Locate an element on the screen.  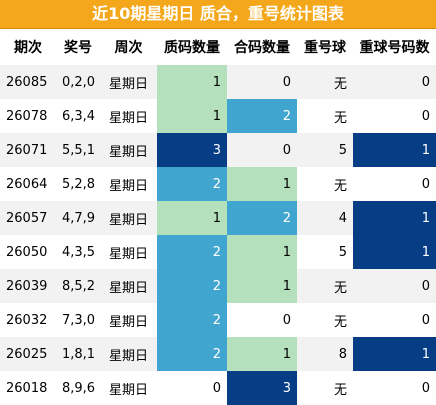
table-row: 26018 8,9,6 星期日 0 3 无 0 is located at coordinates (218, 388).